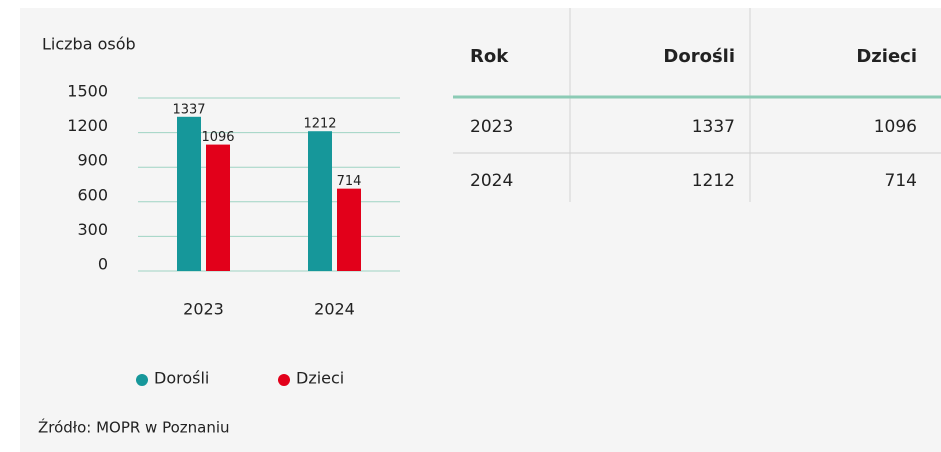 The image size is (941, 452). What do you see at coordinates (181, 378) in the screenshot?
I see `legend-label: Dorośli` at bounding box center [181, 378].